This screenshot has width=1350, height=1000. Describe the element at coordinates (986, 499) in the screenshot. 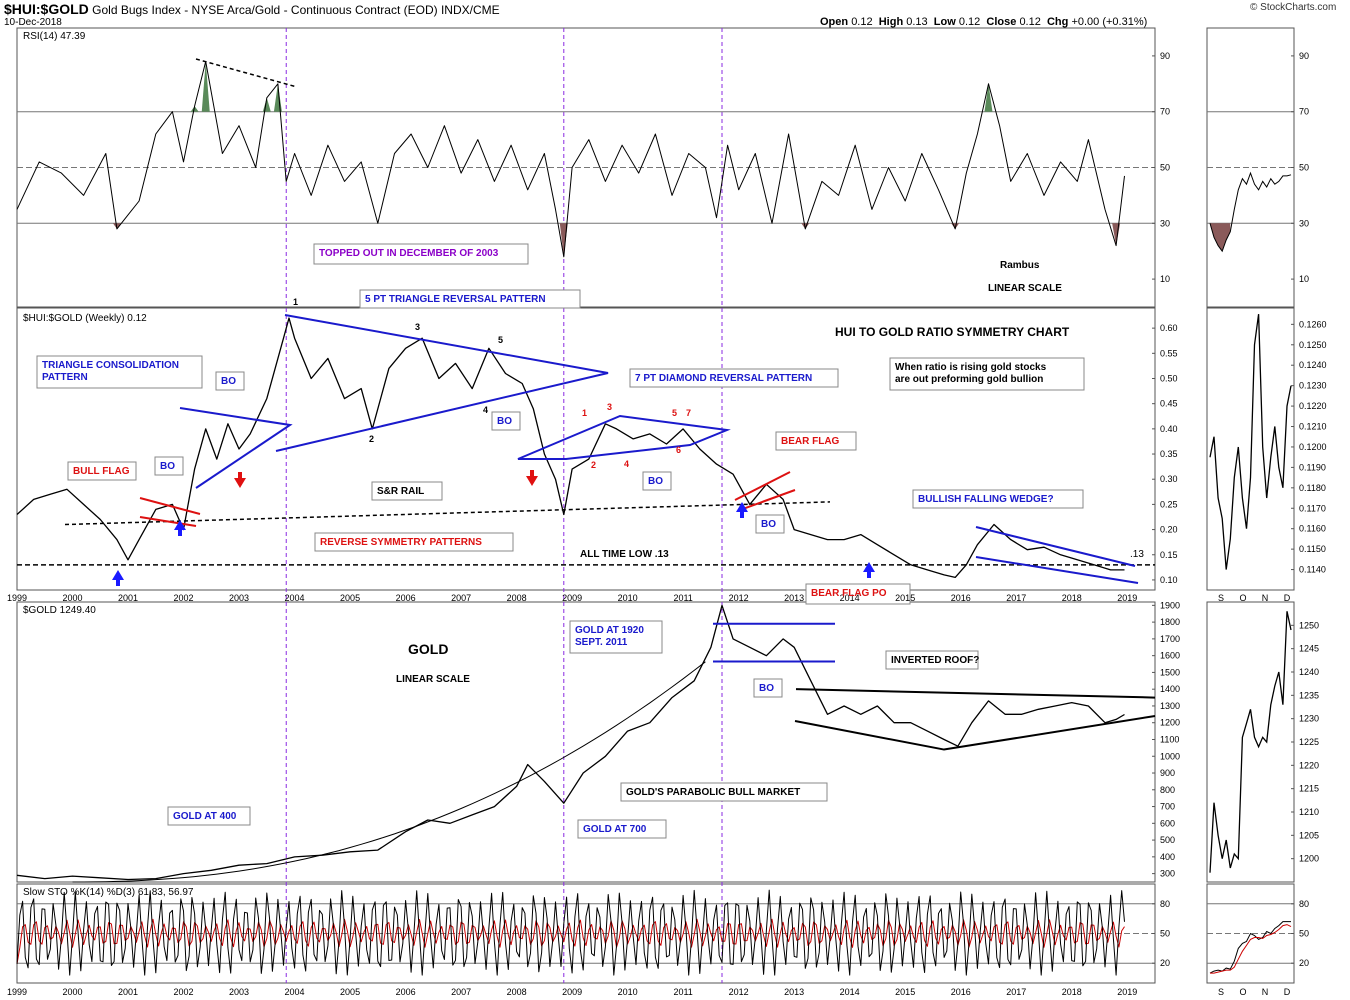

I see `falling-wedge-annotation-label: BULLISH FALLING WEDGE?` at that location.